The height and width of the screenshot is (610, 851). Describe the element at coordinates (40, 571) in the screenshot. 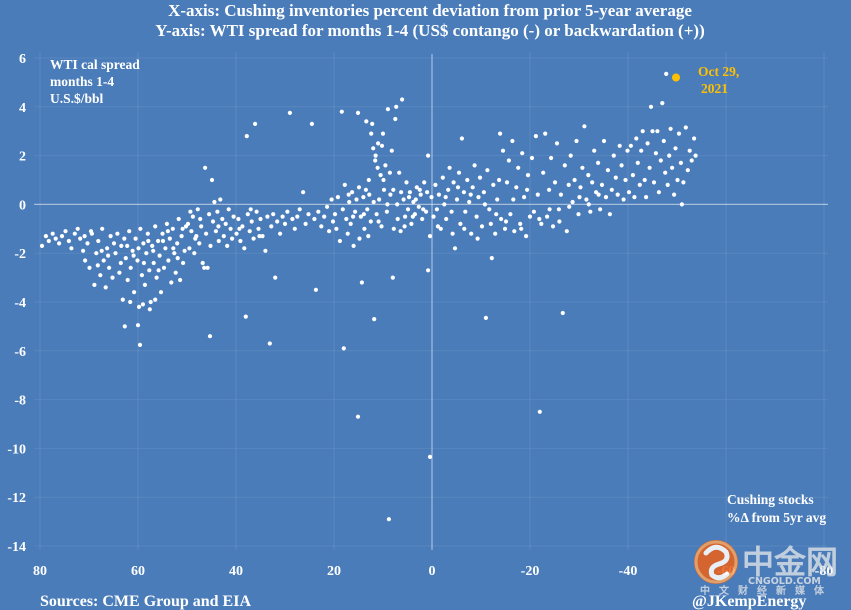

I see `x-tick-label: 80` at that location.